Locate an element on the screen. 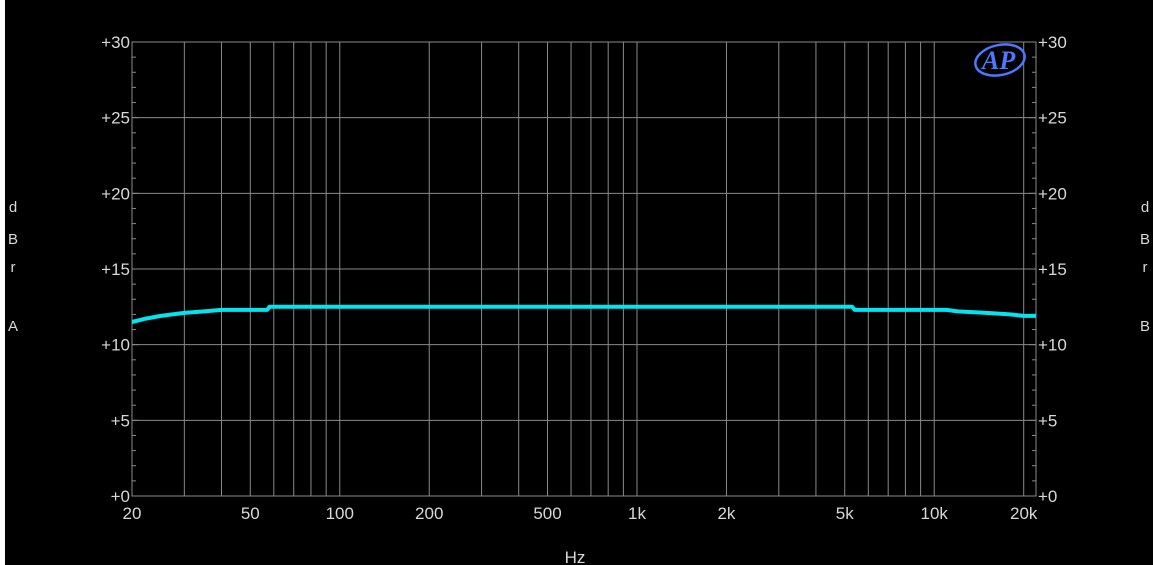 The height and width of the screenshot is (565, 1153). y-axis-label-left-letter: B is located at coordinates (13, 239).